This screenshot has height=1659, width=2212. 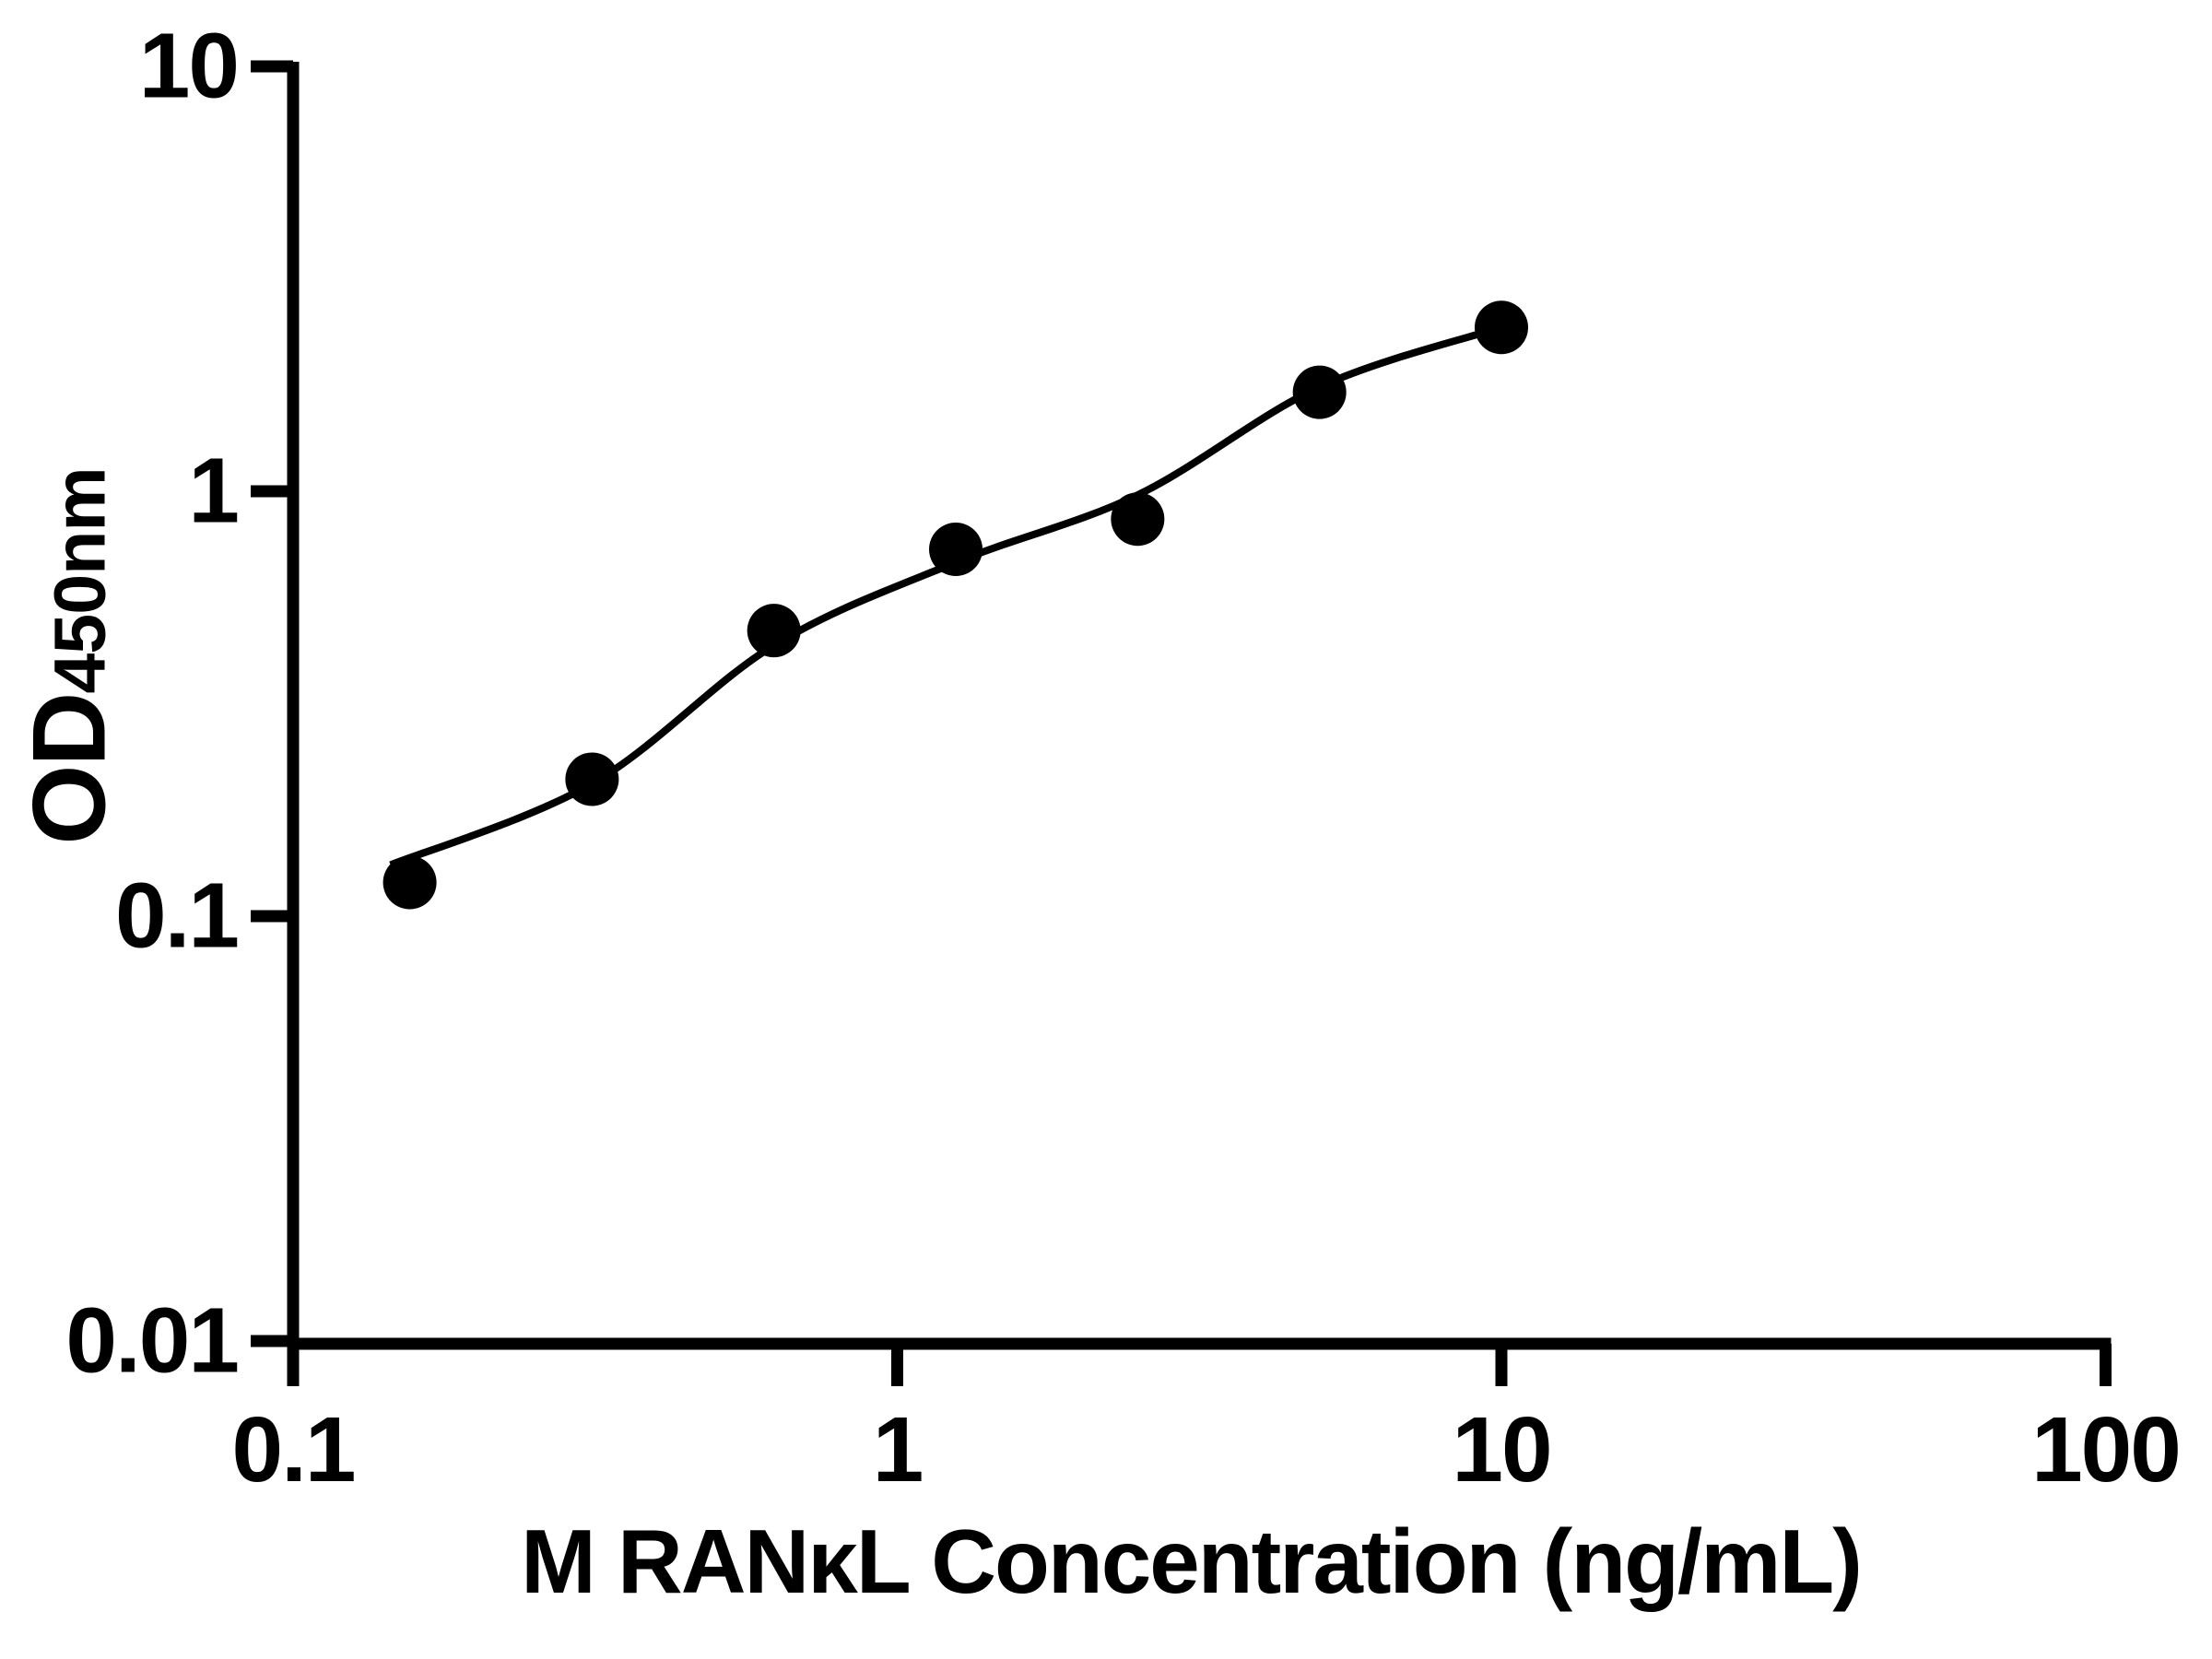 I want to click on y-axis-title-sub: 450nm, so click(x=79, y=580).